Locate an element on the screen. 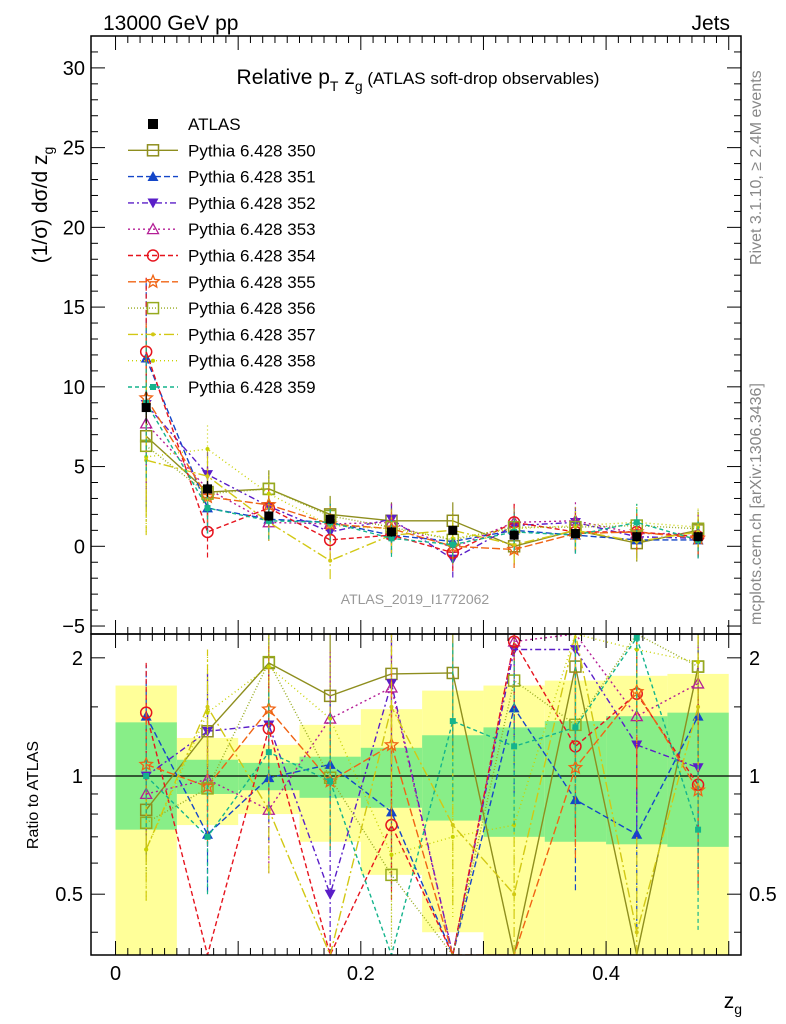 The height and width of the screenshot is (1024, 786). upper-ylabel: (1/σ) dσ/d zg is located at coordinates (42, 205).